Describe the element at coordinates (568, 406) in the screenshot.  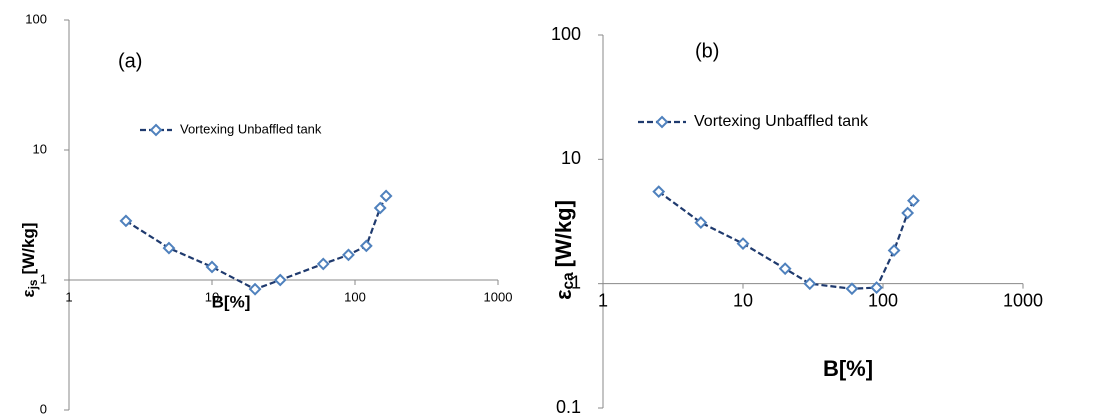
I see `y-tick-label: 0.1` at that location.